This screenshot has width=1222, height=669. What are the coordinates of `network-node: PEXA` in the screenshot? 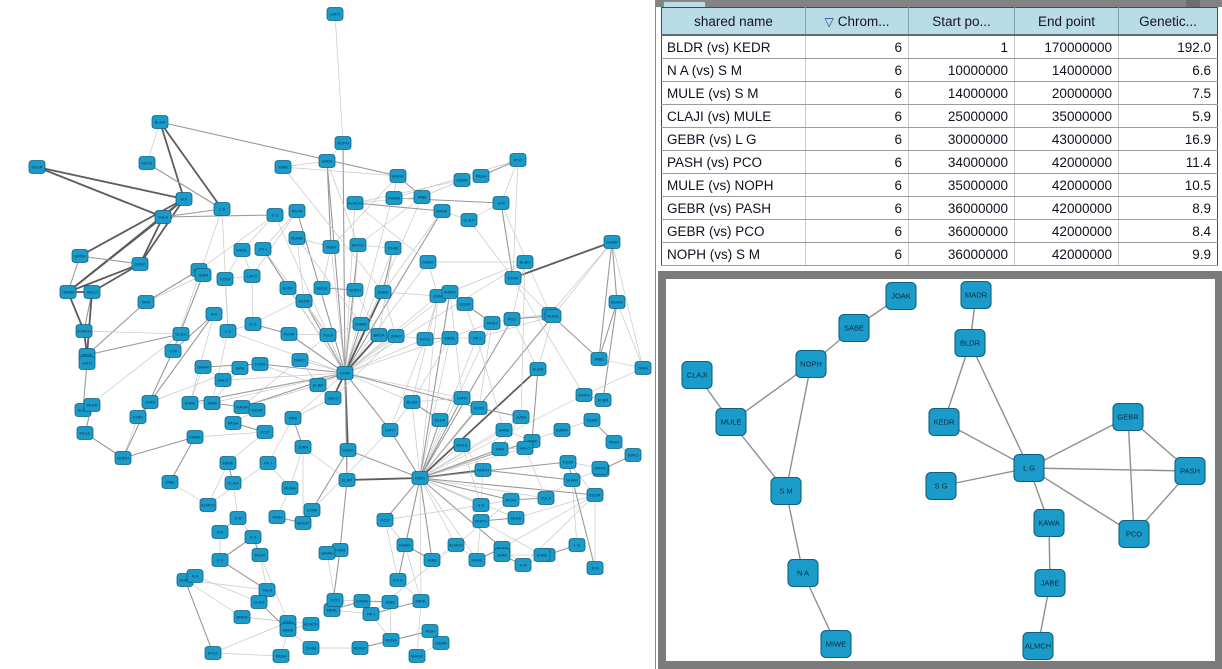 It's located at (511, 500).